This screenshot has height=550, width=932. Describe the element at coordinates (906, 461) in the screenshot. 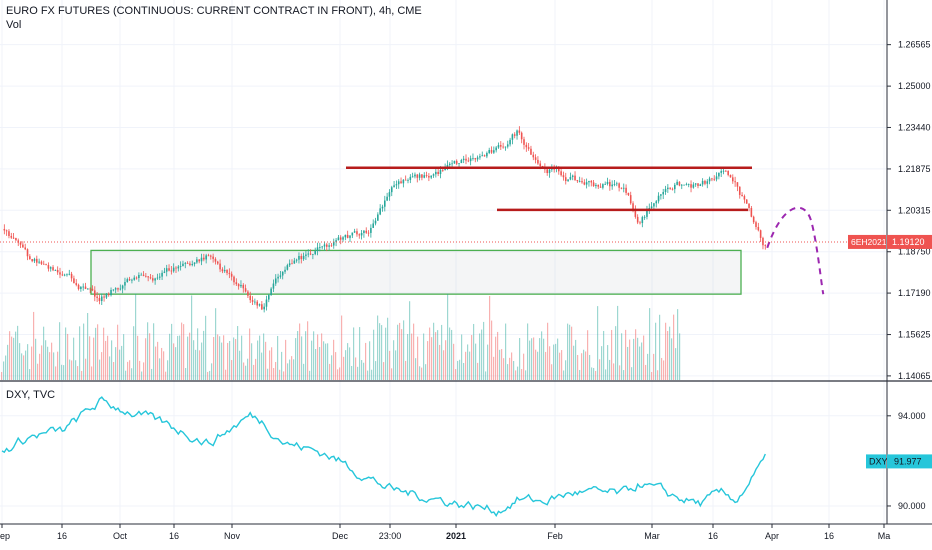

I see `dxy-price-axis: 94.000 90.000` at that location.